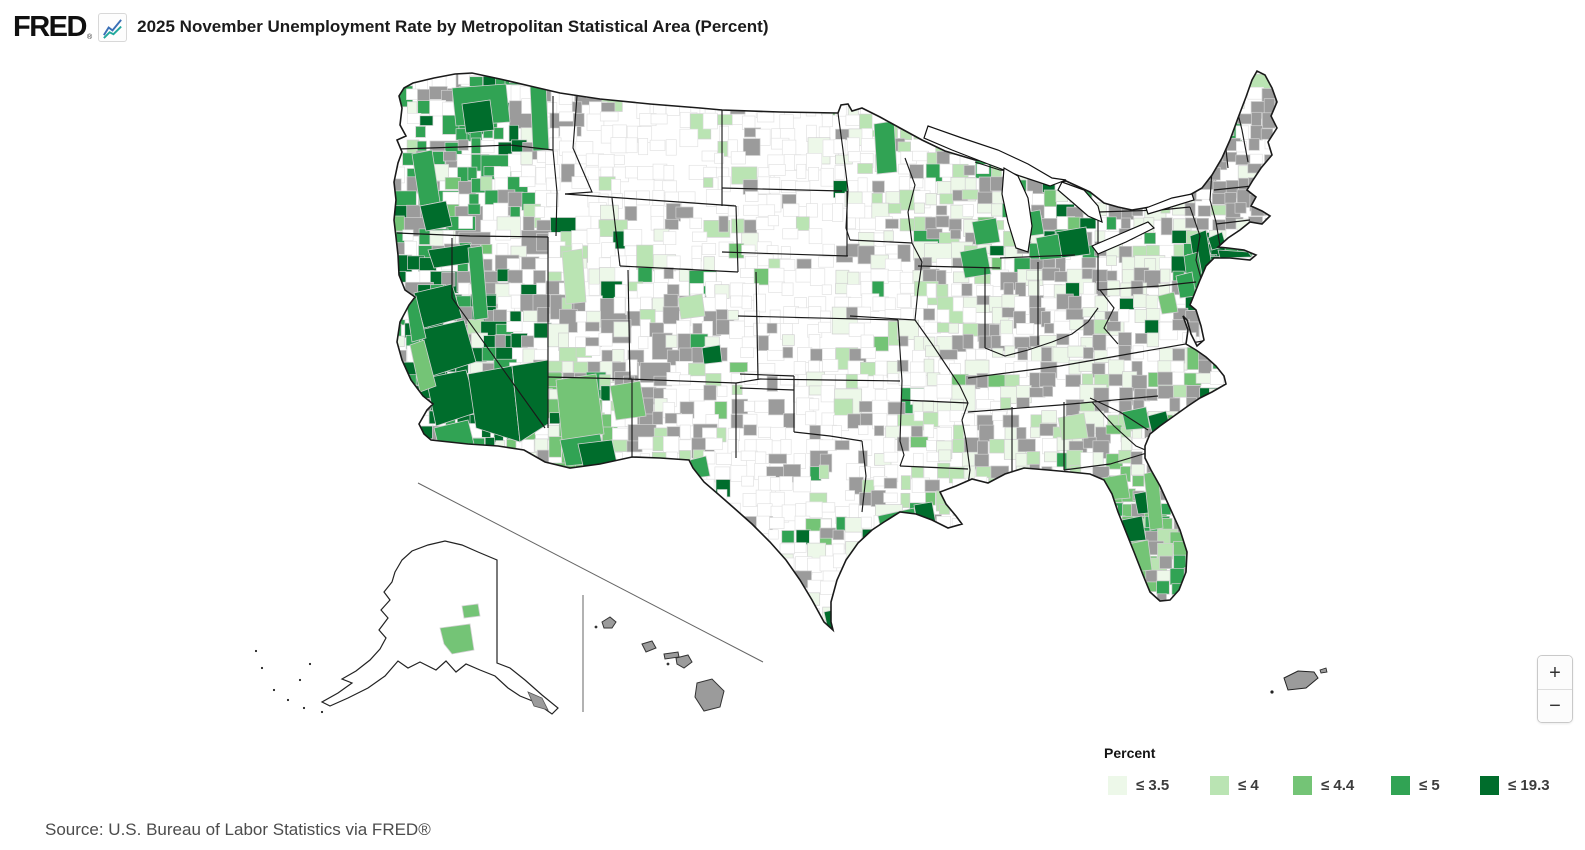 This screenshot has height=850, width=1585. I want to click on zoom-out-button: −, so click(1555, 705).